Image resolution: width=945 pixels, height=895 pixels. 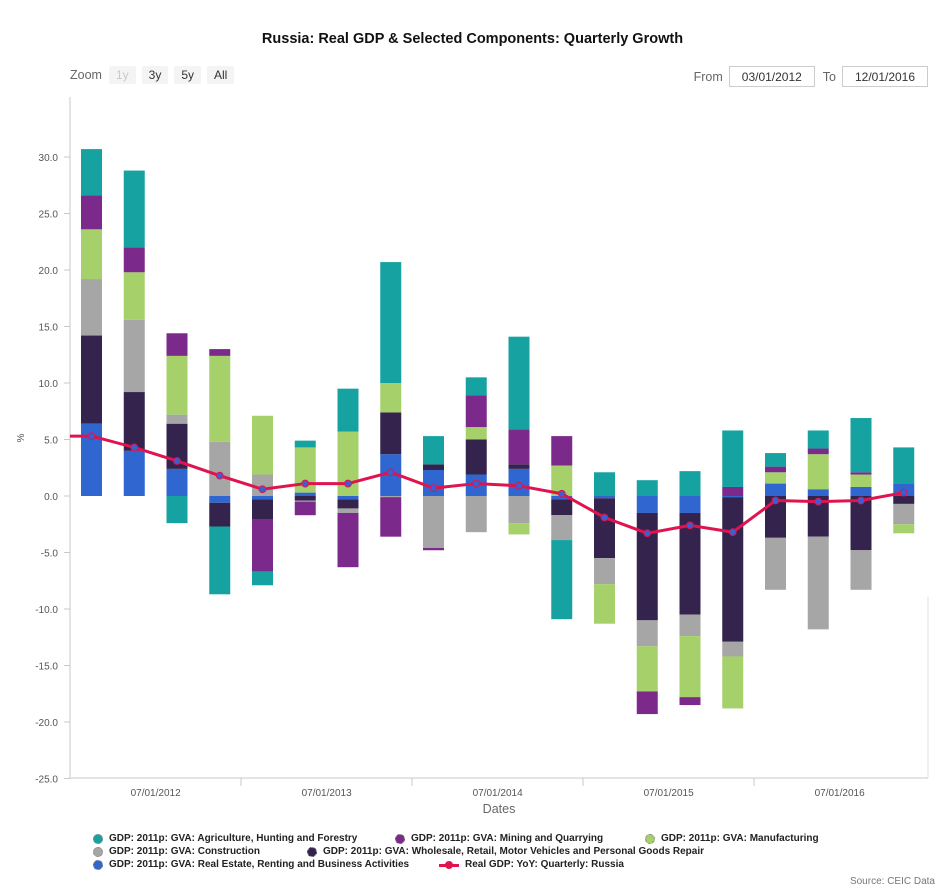 I want to click on x-tick-label: 07/01/2012, so click(x=156, y=793).